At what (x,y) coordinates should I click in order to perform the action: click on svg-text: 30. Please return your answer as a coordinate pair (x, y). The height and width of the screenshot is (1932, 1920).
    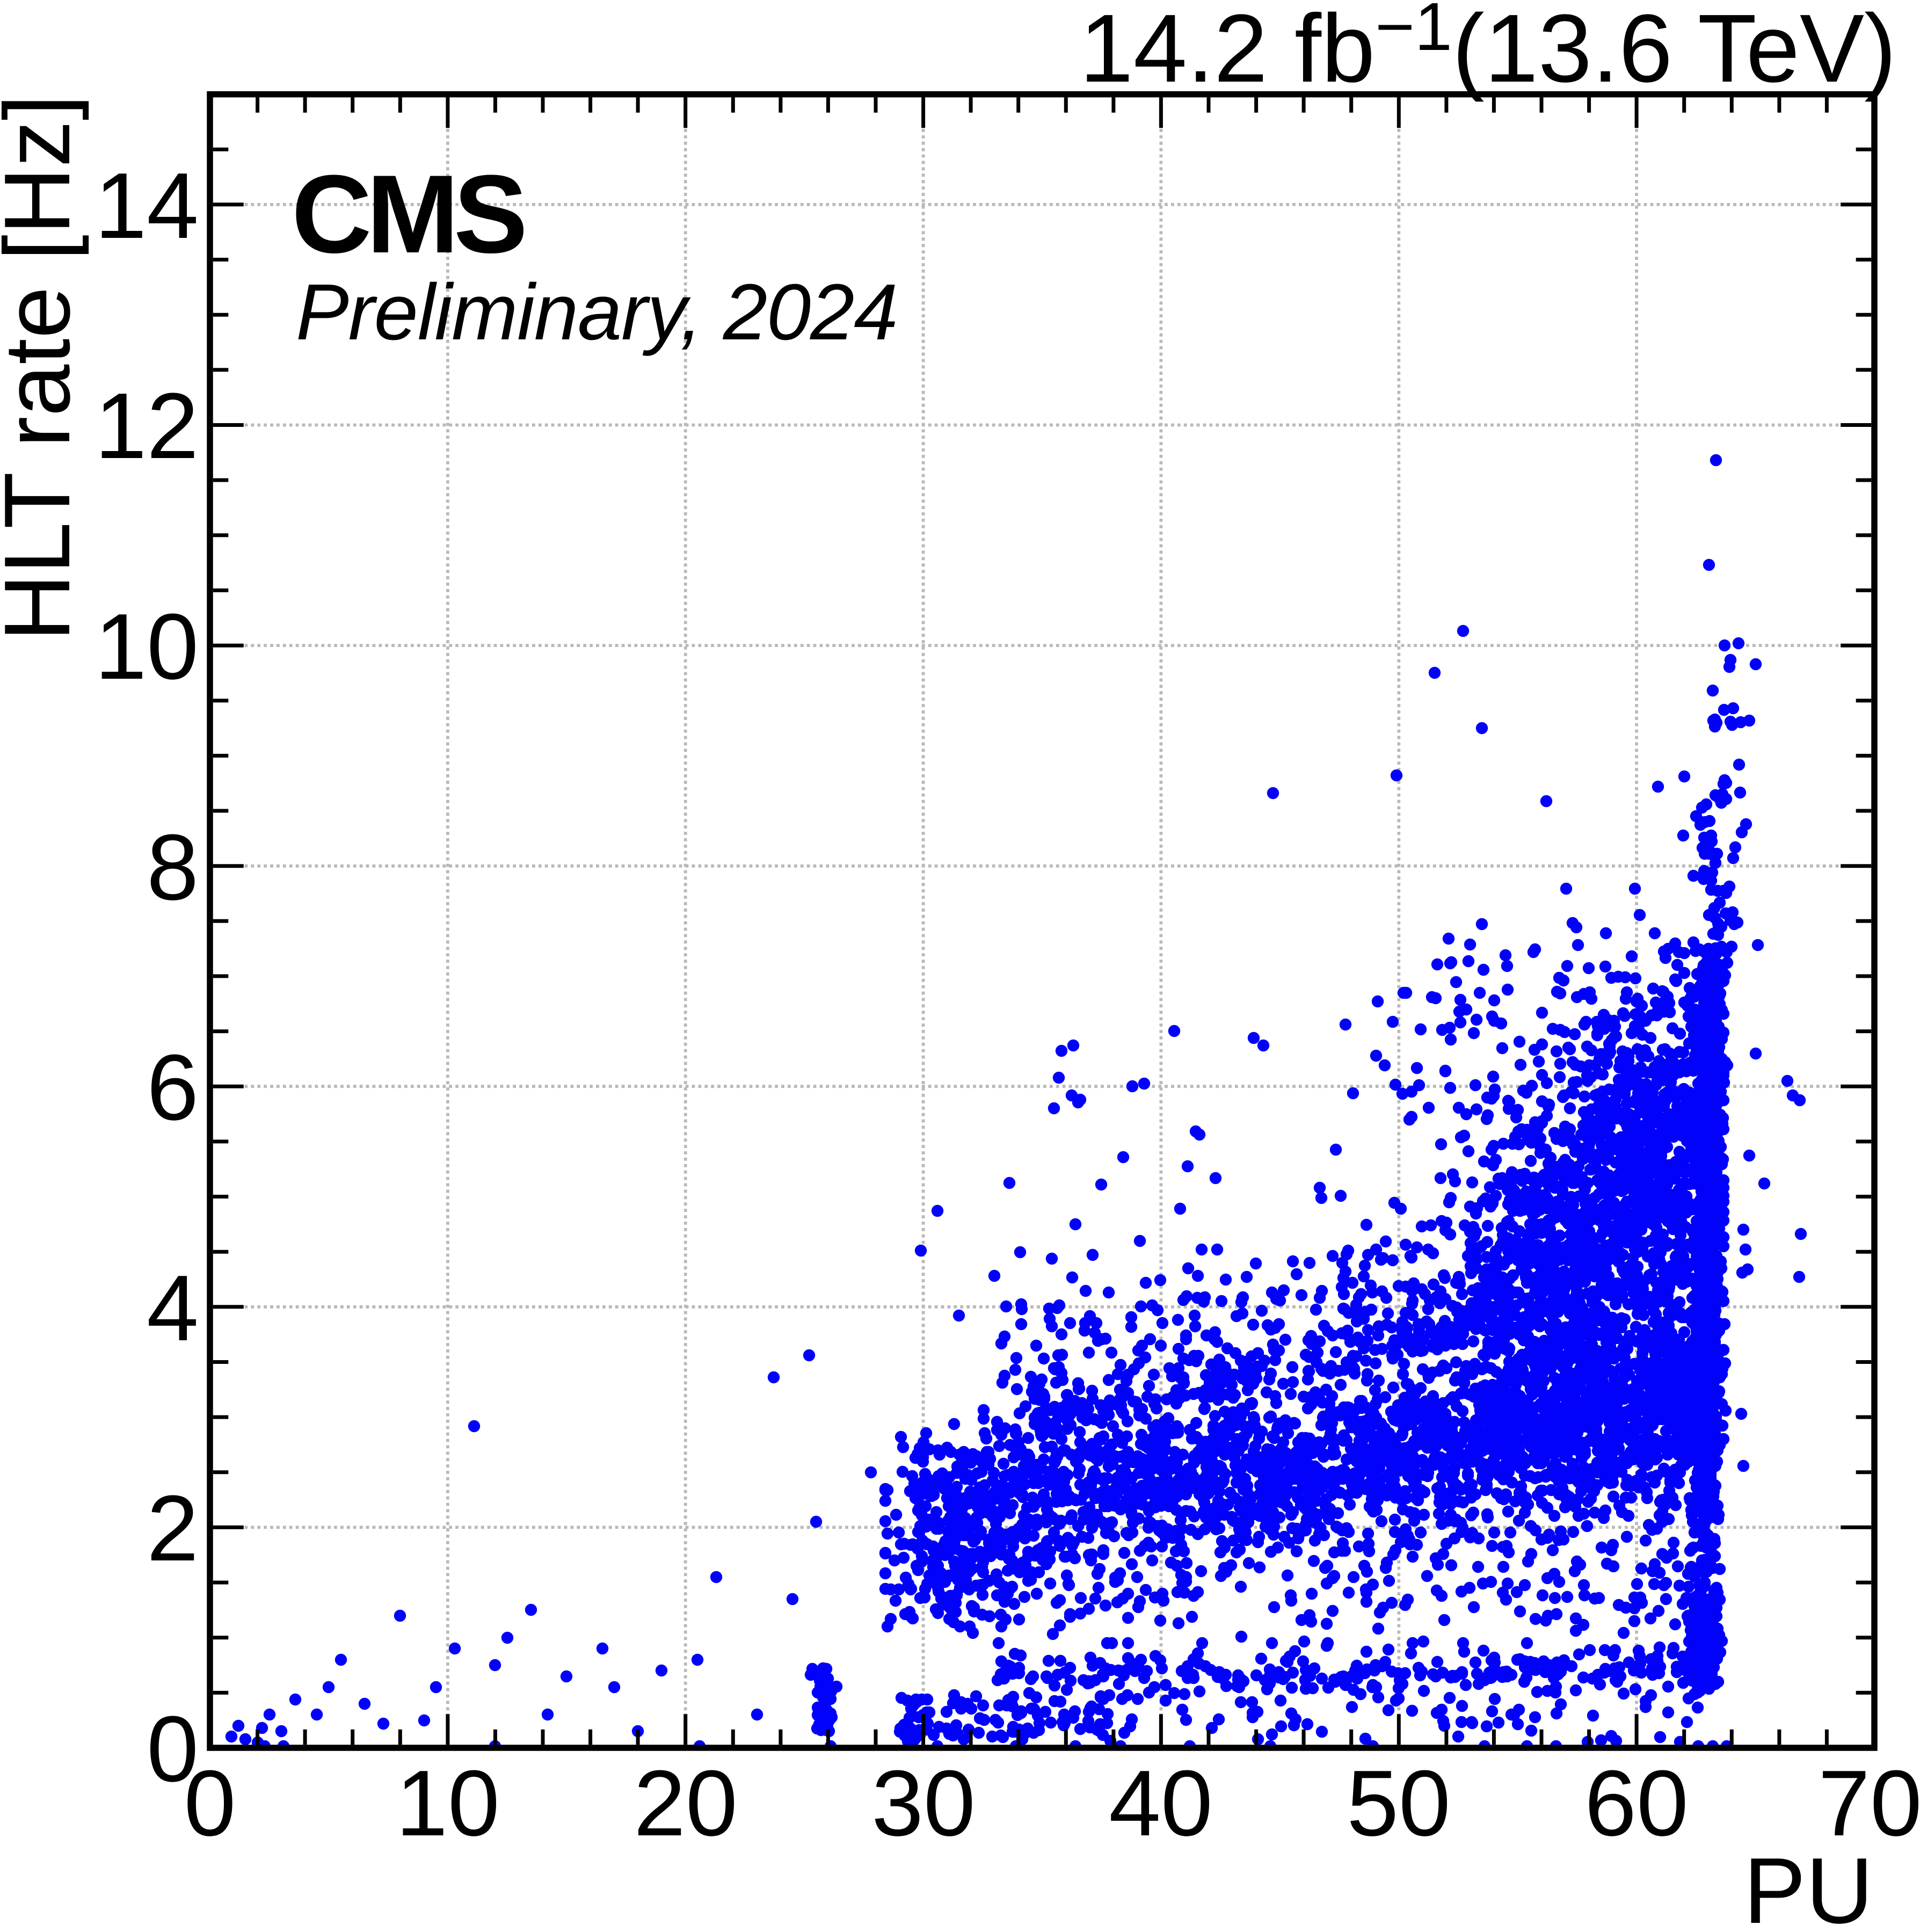
    Looking at the image, I should click on (923, 1803).